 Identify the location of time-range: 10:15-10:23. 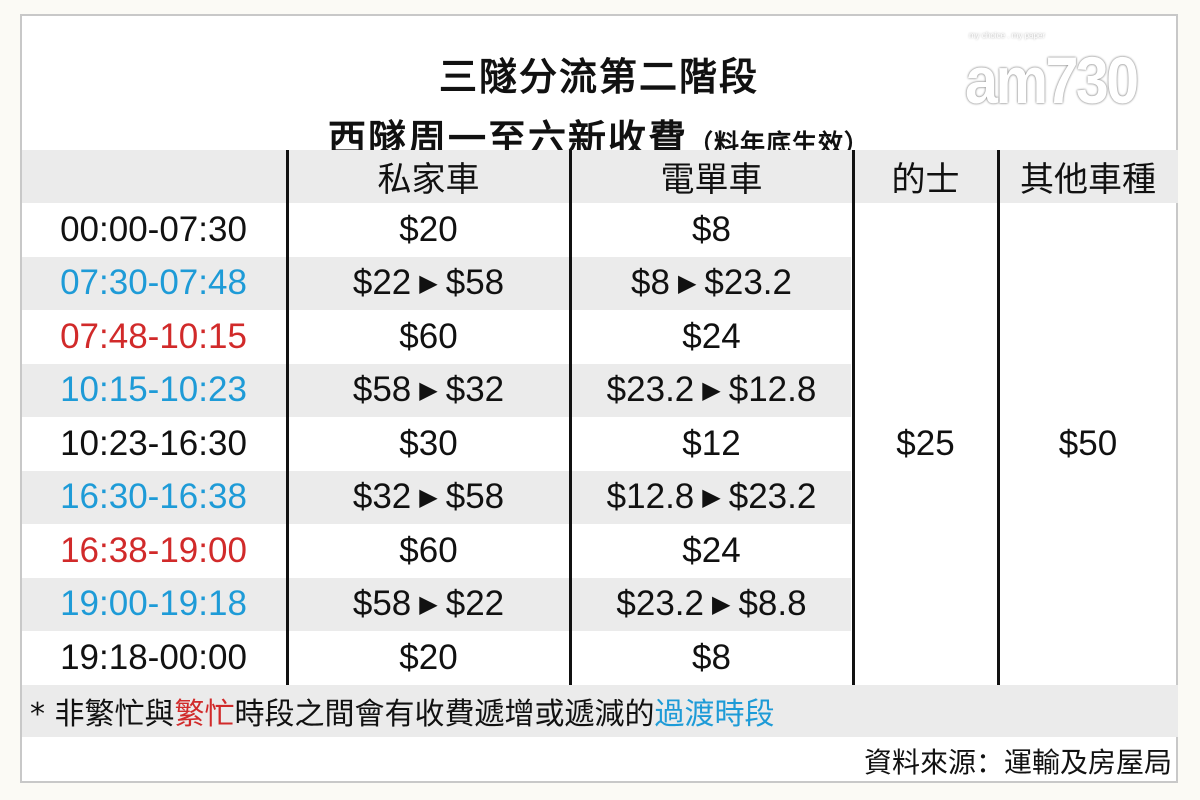
(153, 391).